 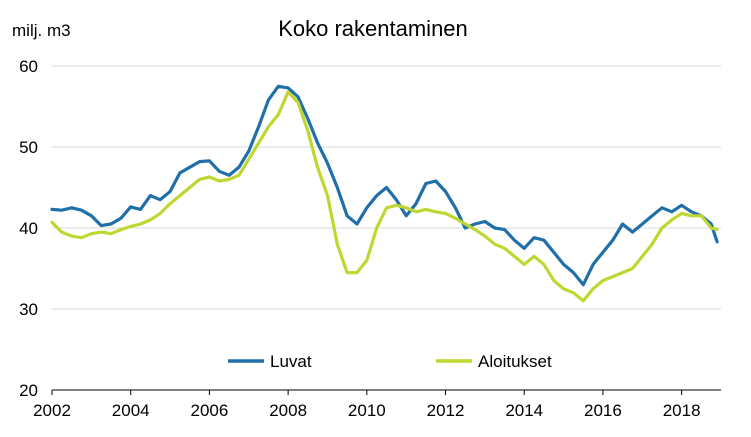 I want to click on chart-title: Koko rakentaminen, so click(x=373, y=28).